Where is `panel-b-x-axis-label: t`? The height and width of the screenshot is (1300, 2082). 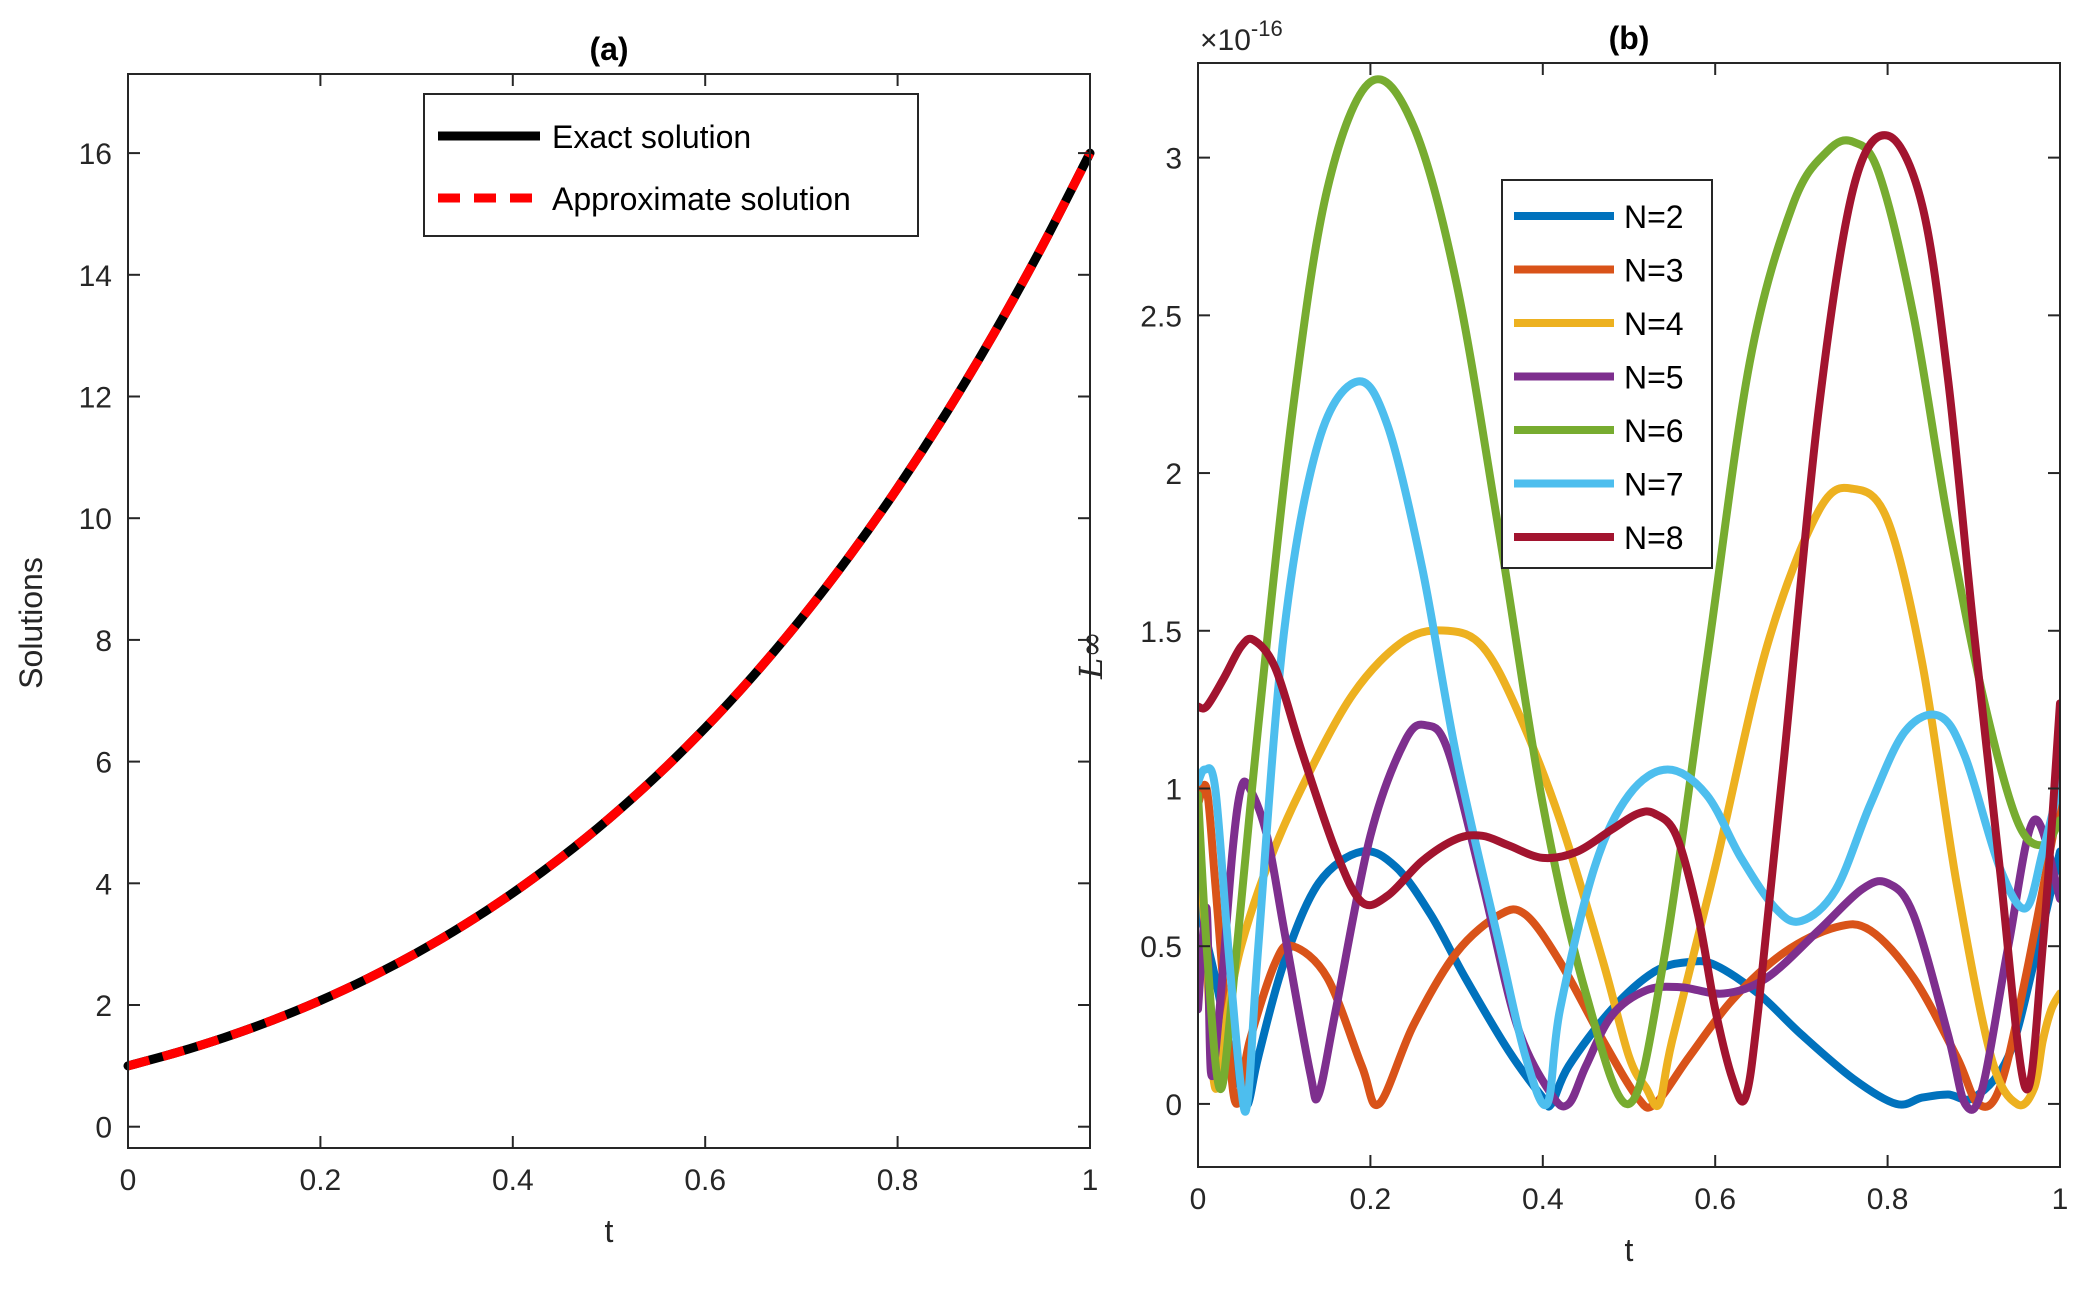 panel-b-x-axis-label: t is located at coordinates (1629, 1250).